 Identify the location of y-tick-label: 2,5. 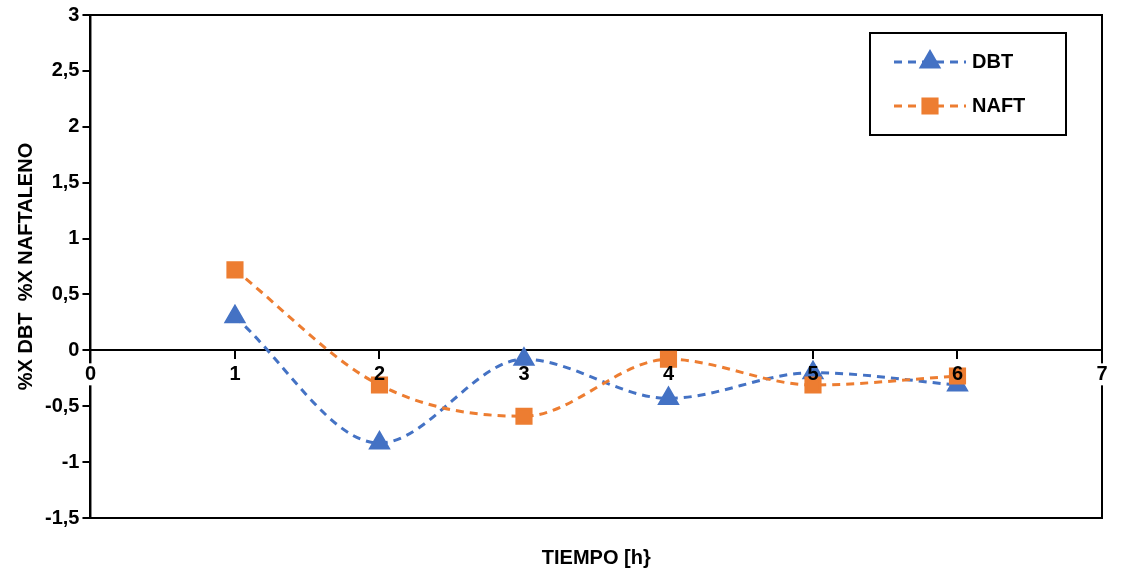
(65, 69).